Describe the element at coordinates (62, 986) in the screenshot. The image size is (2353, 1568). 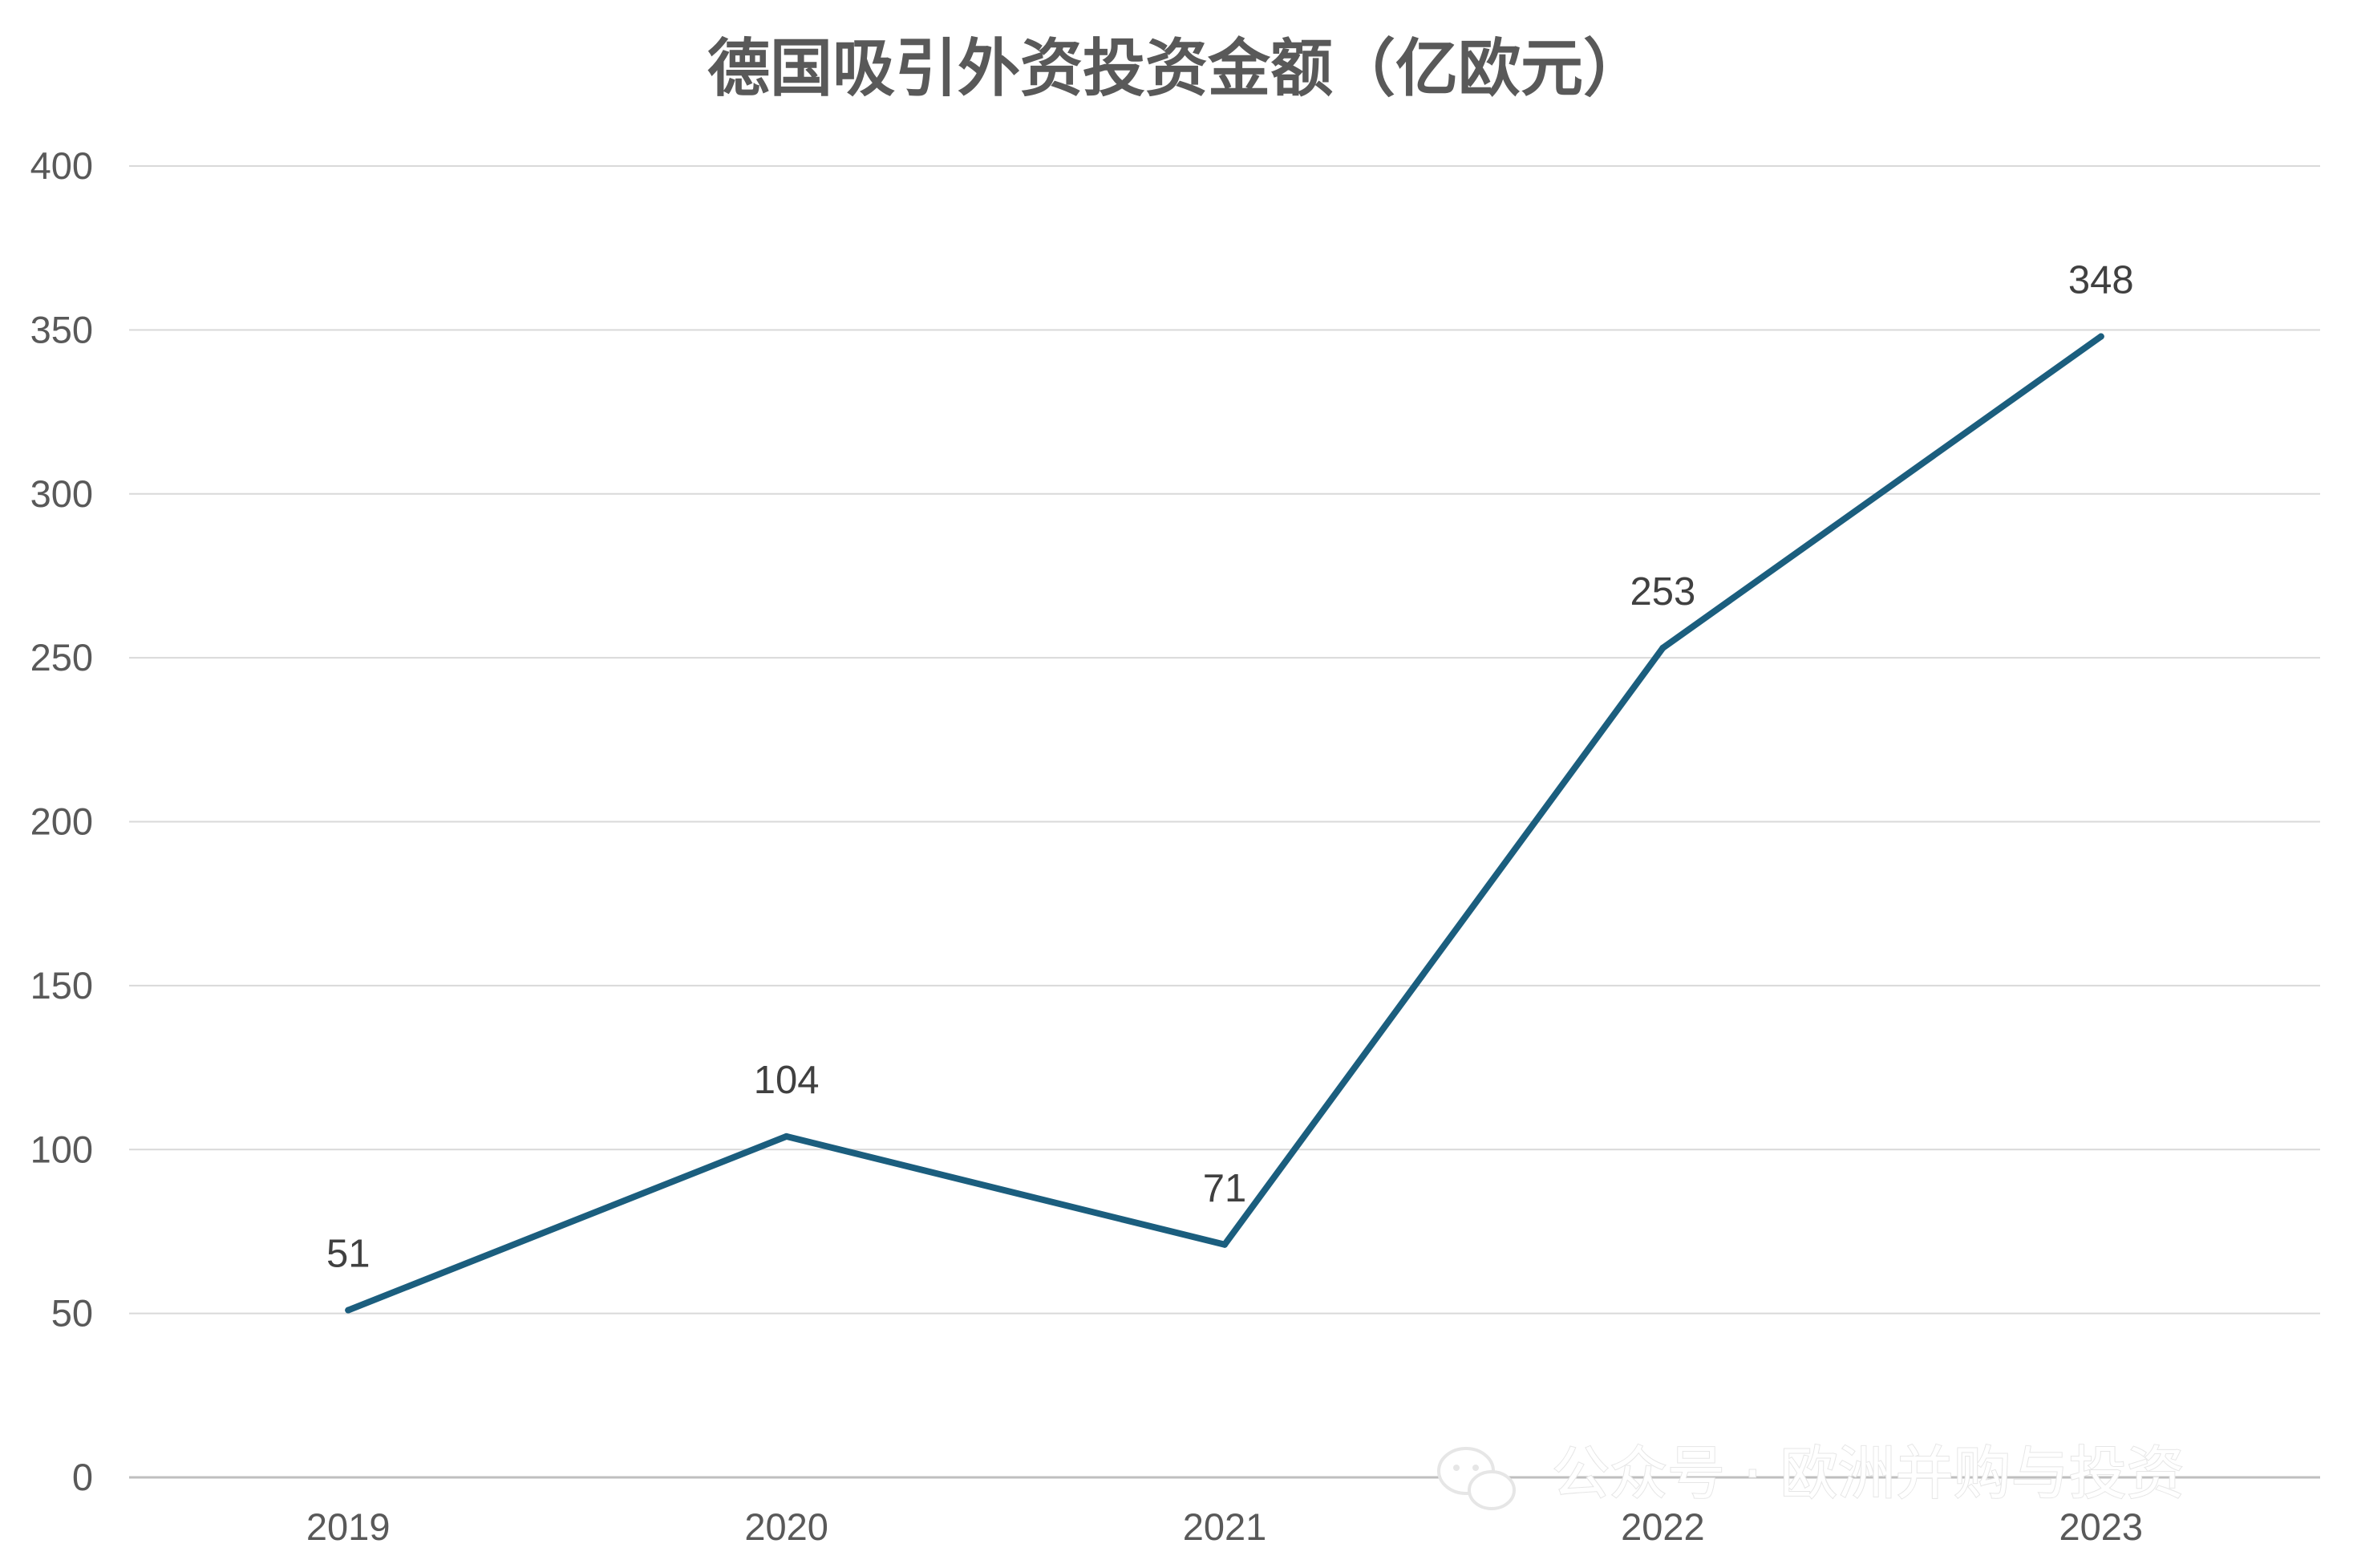
I see `y-tick-label: 150` at that location.